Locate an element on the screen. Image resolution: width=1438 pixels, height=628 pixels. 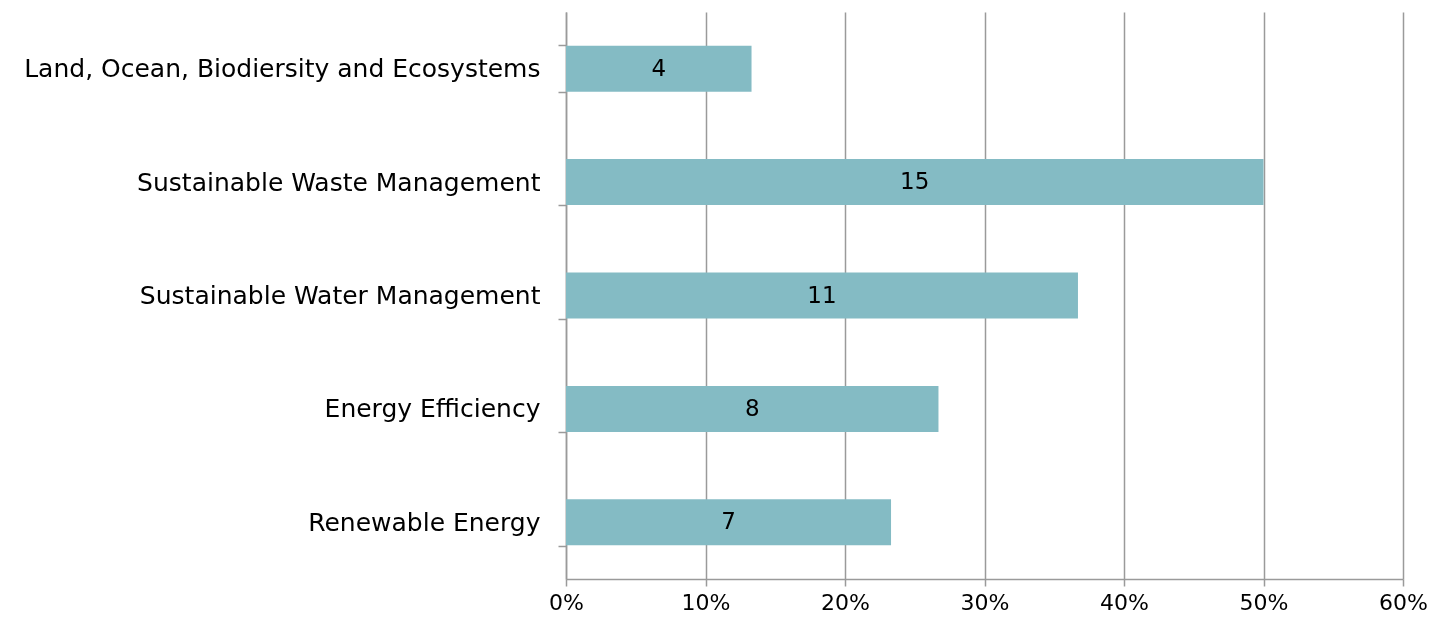
y-tick-label: Land, Ocean, Biodiersity and Ecosystems is located at coordinates (282, 69).